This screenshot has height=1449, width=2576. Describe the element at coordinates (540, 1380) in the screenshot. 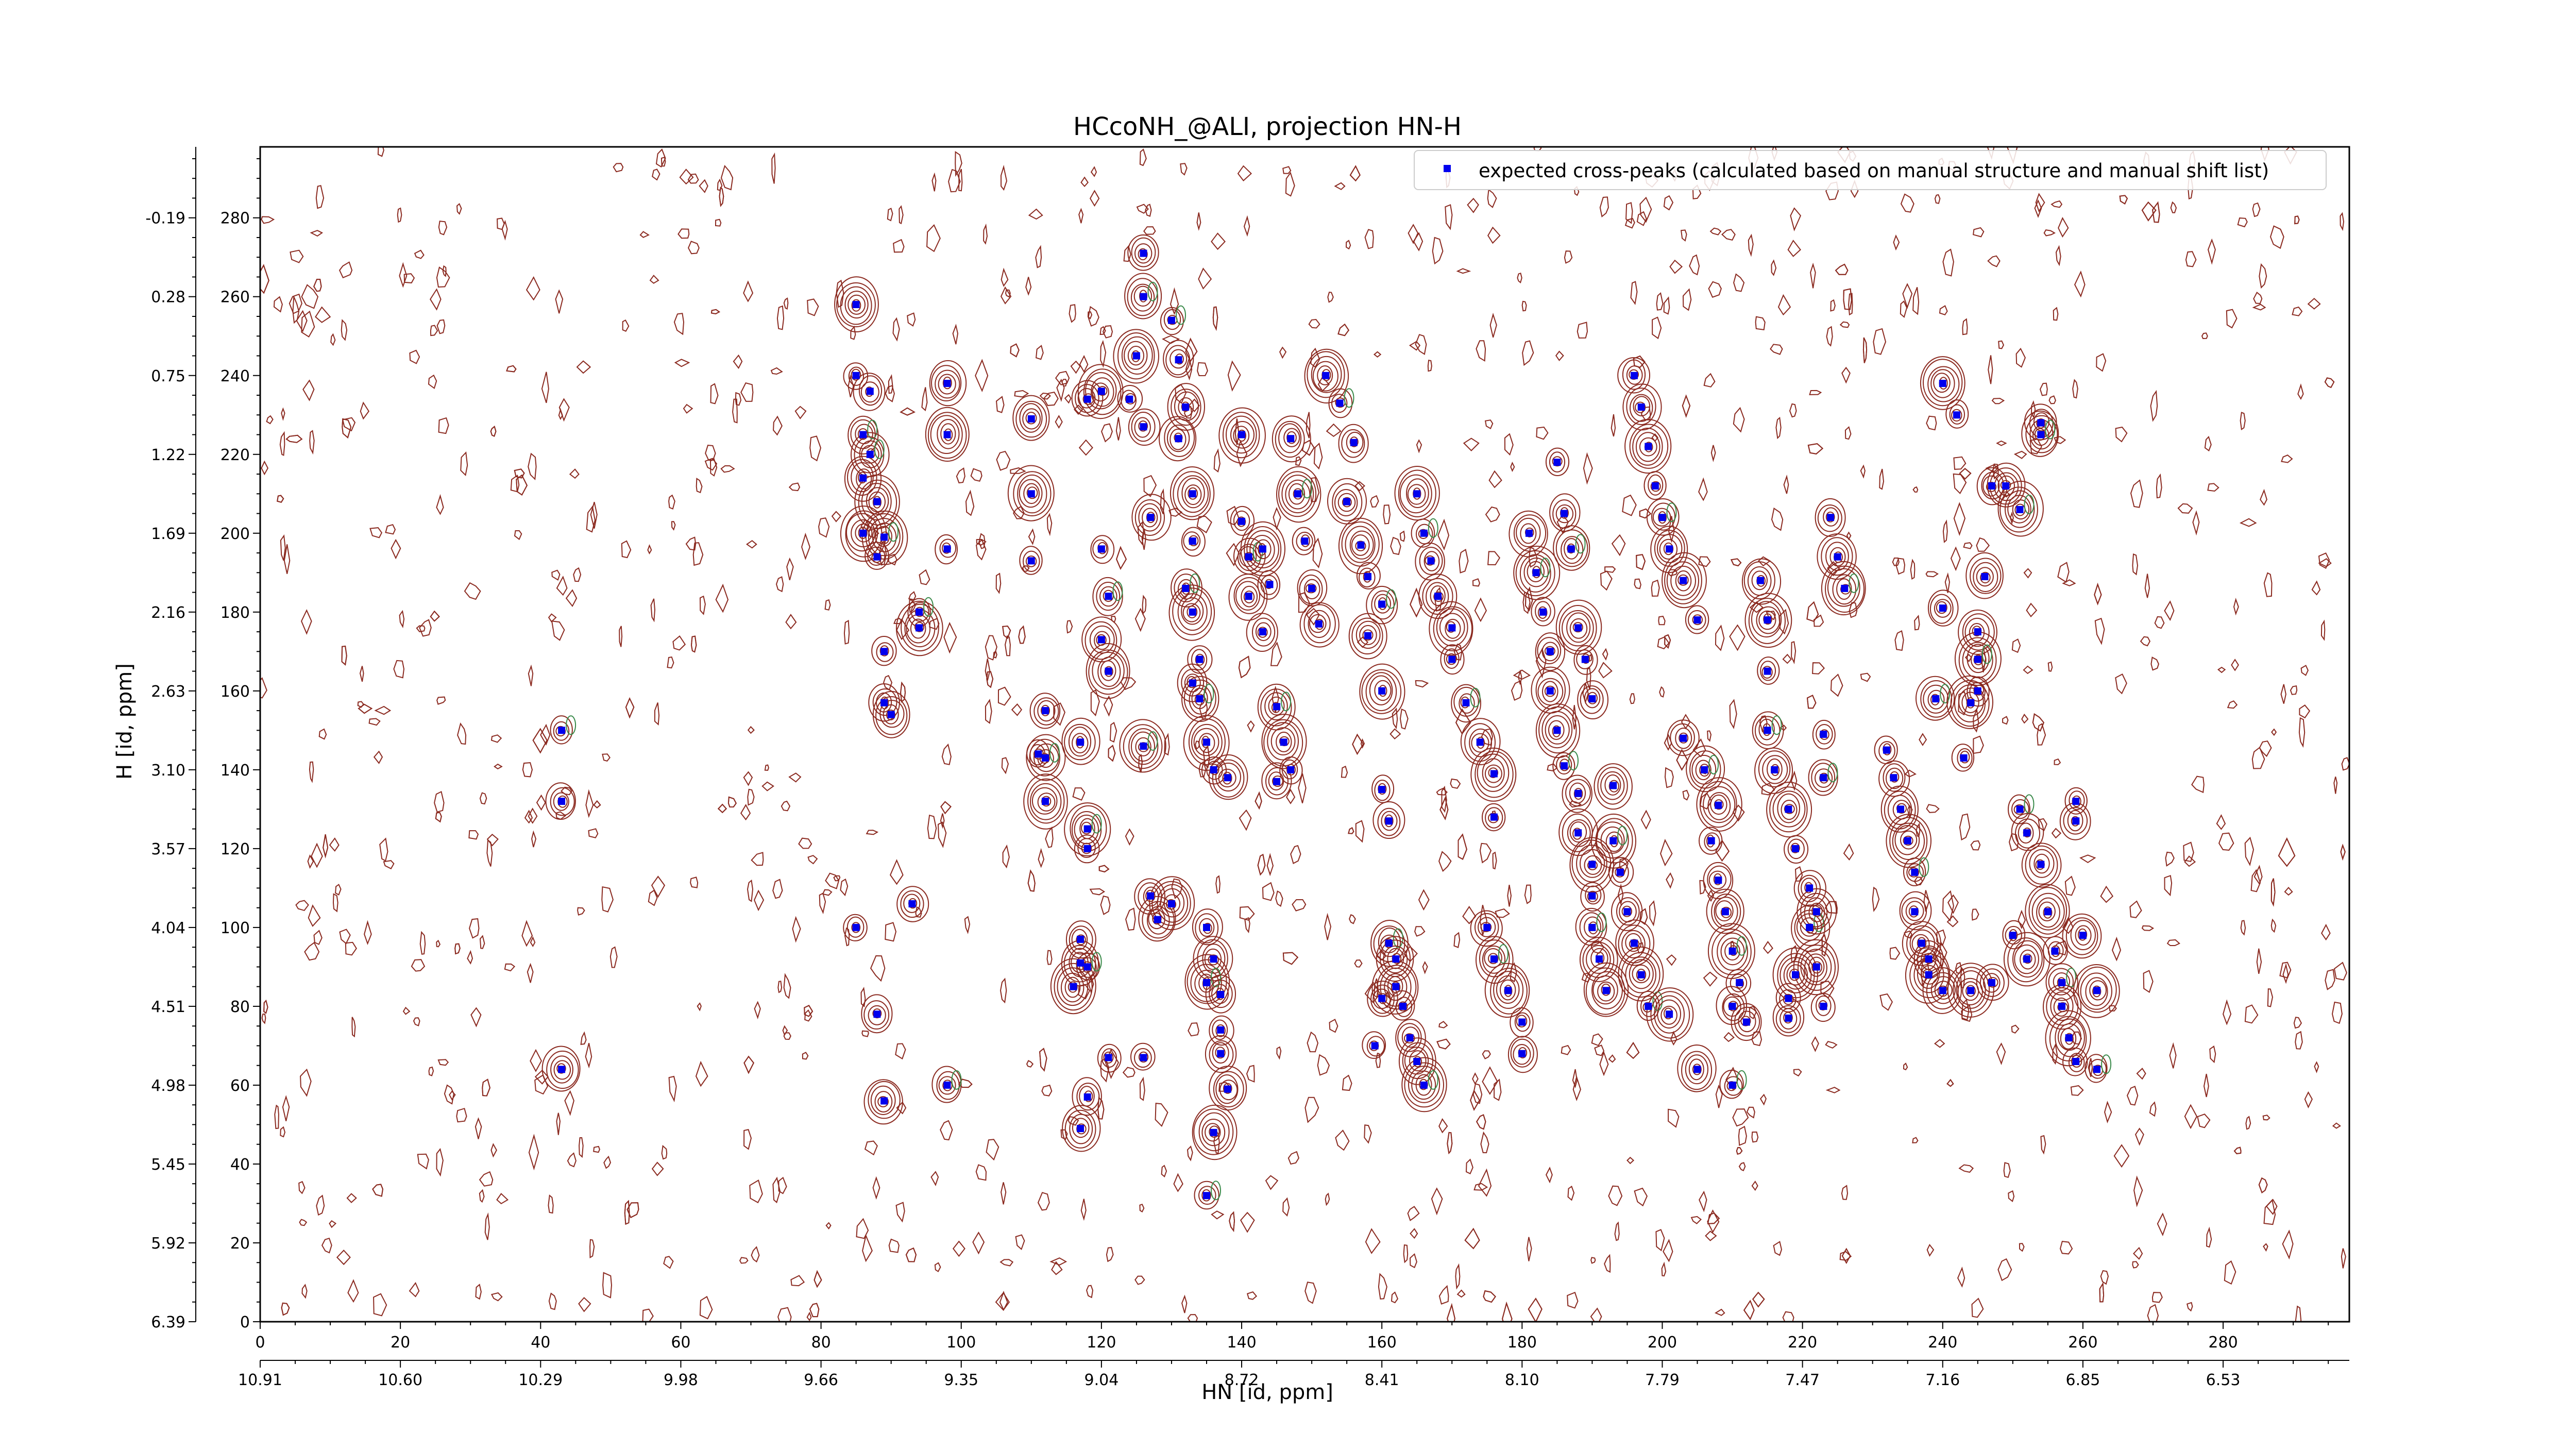

I see `x-ppm-tick-label: 10.29` at that location.